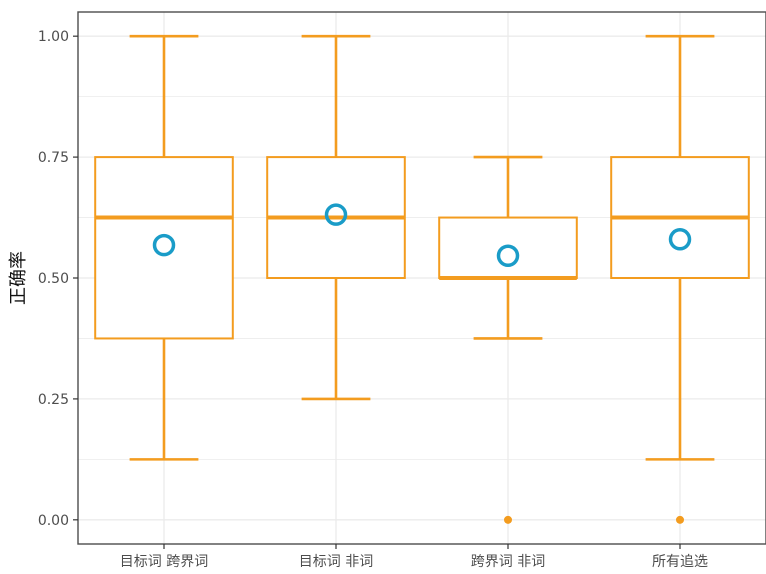  Describe the element at coordinates (18, 278) in the screenshot. I see `y-axis-label: 正确率` at that location.